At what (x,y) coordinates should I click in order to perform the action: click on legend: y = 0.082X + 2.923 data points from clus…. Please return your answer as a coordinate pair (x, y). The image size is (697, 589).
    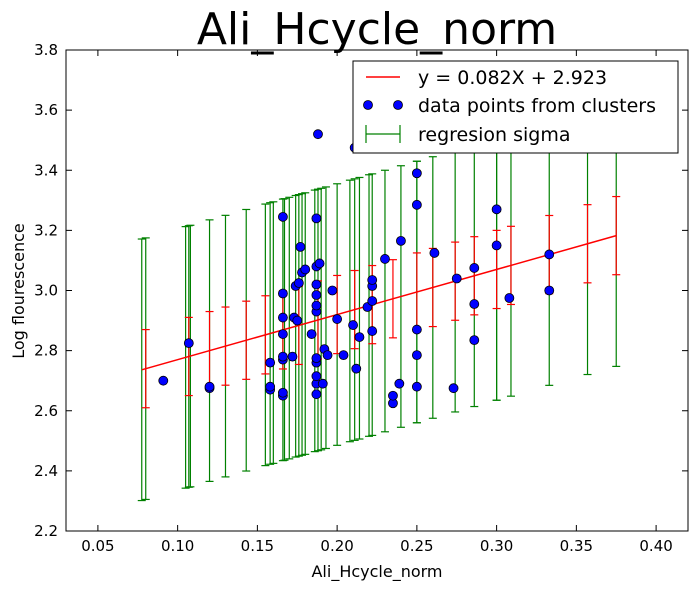
    Looking at the image, I should click on (515, 107).